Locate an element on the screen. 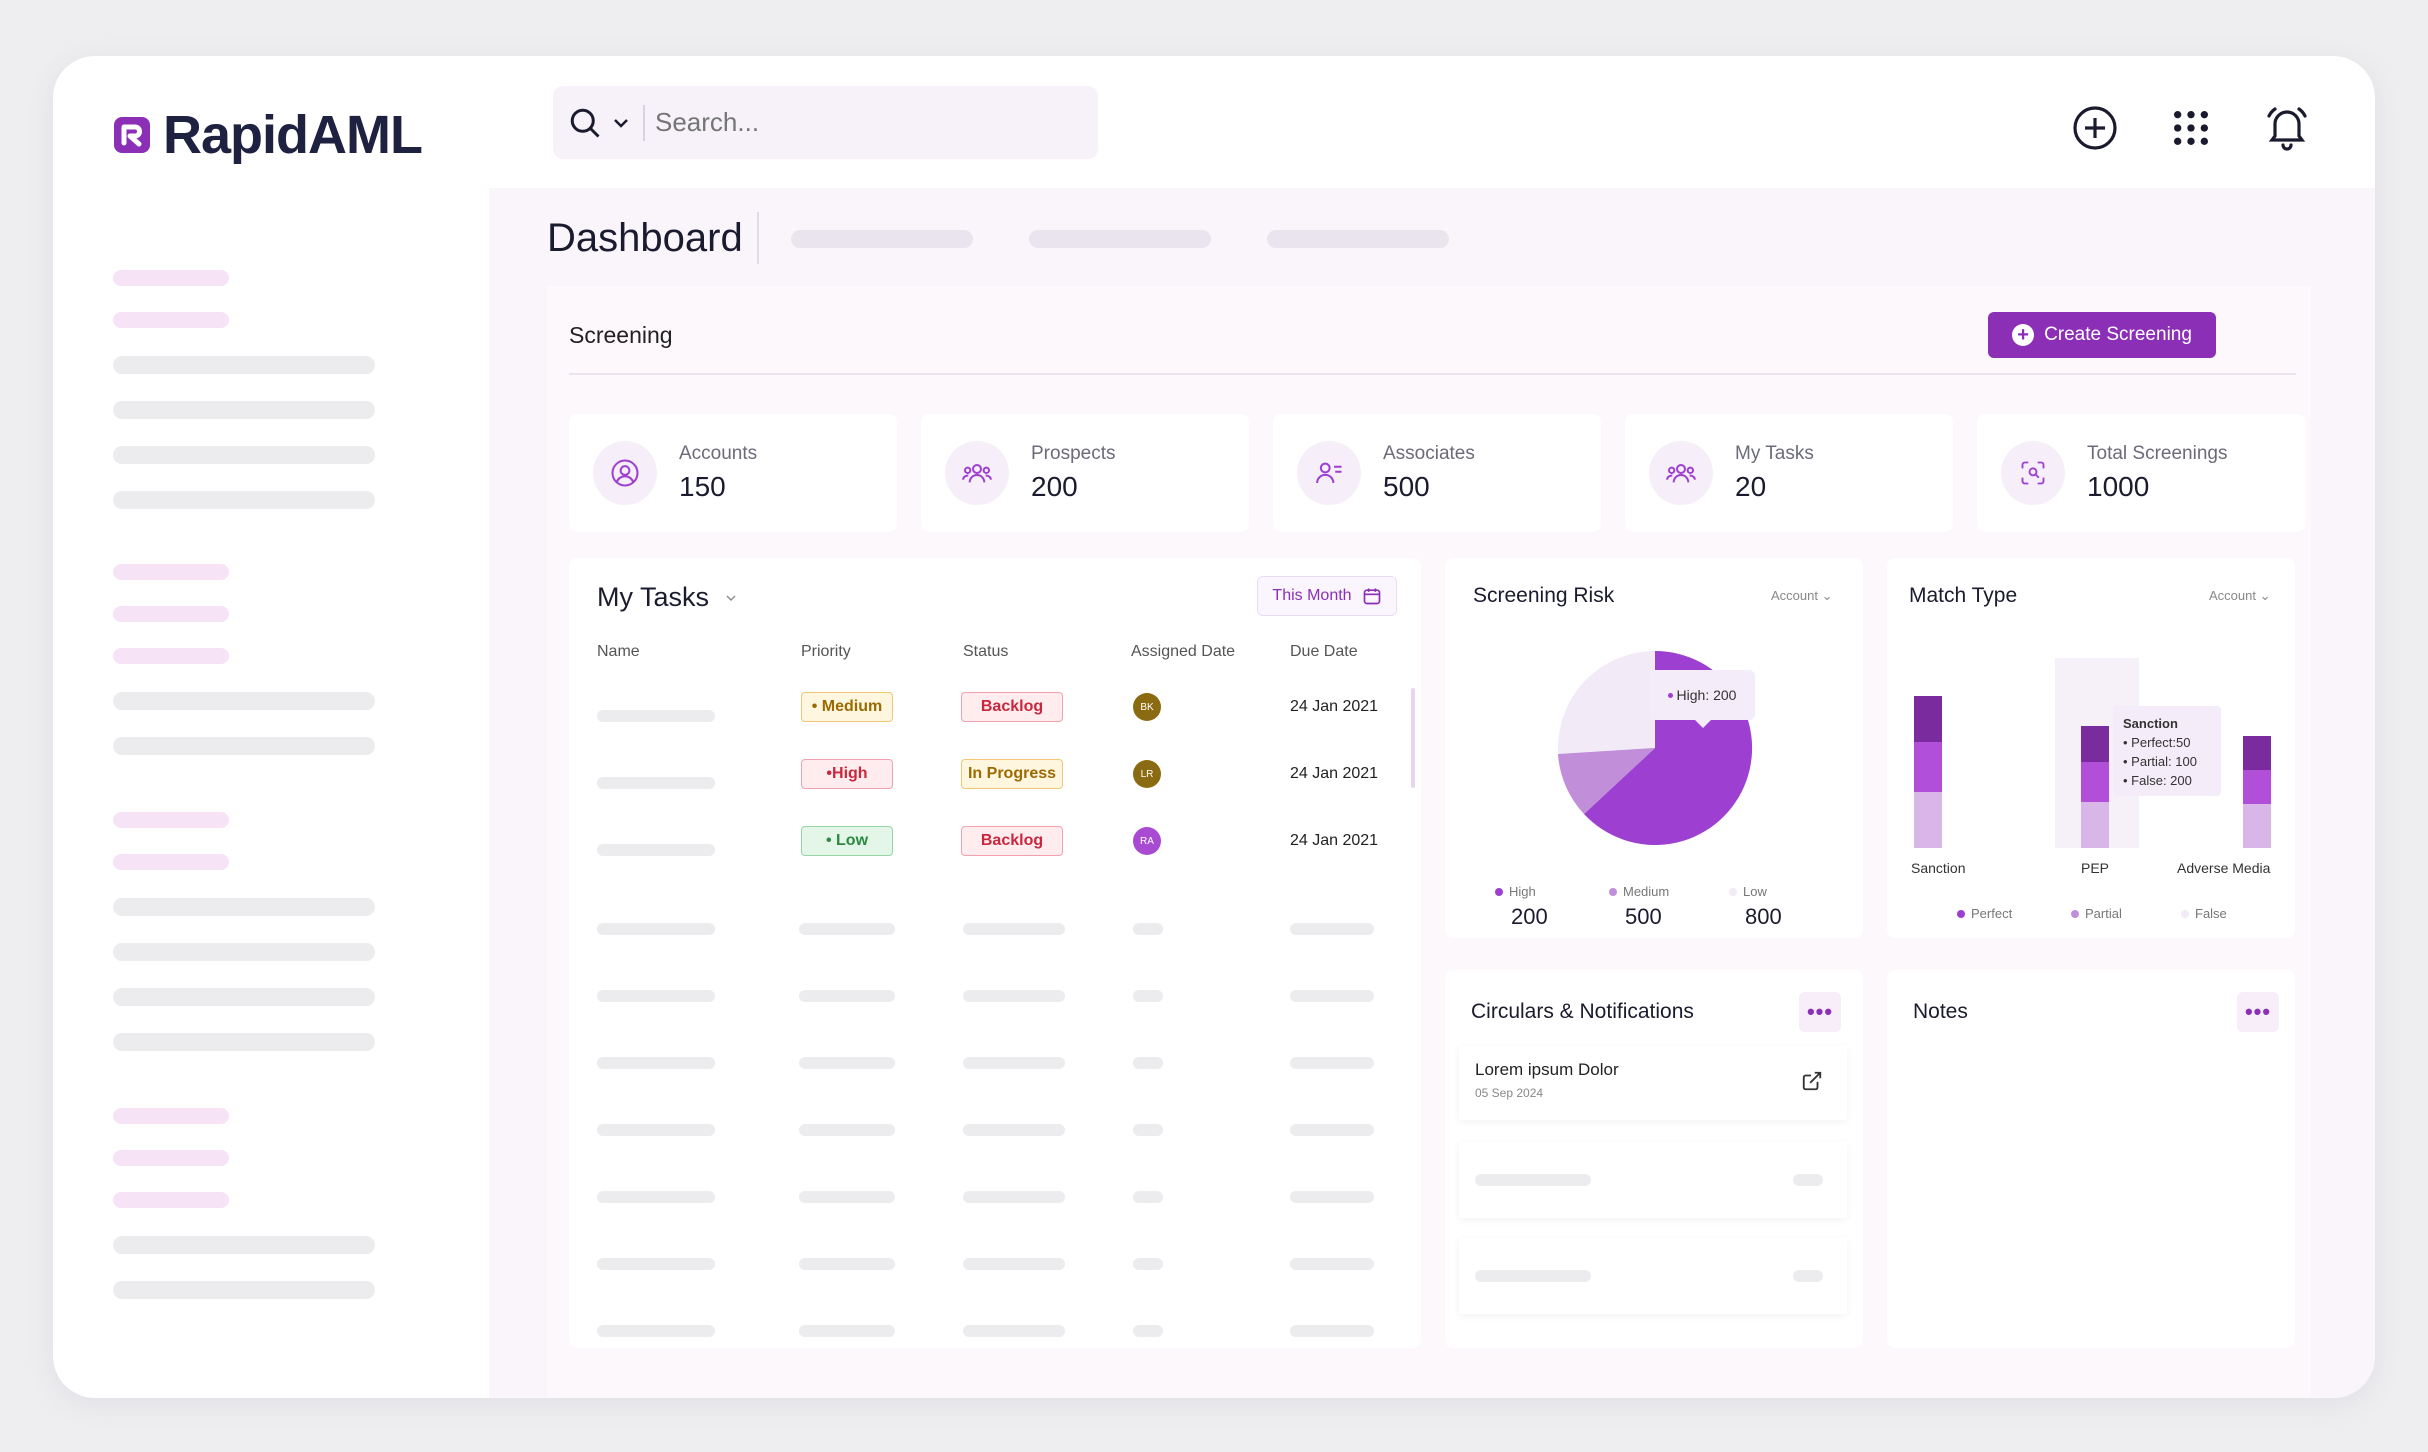 The image size is (2428, 1452). priority-badge: • Medium is located at coordinates (847, 707).